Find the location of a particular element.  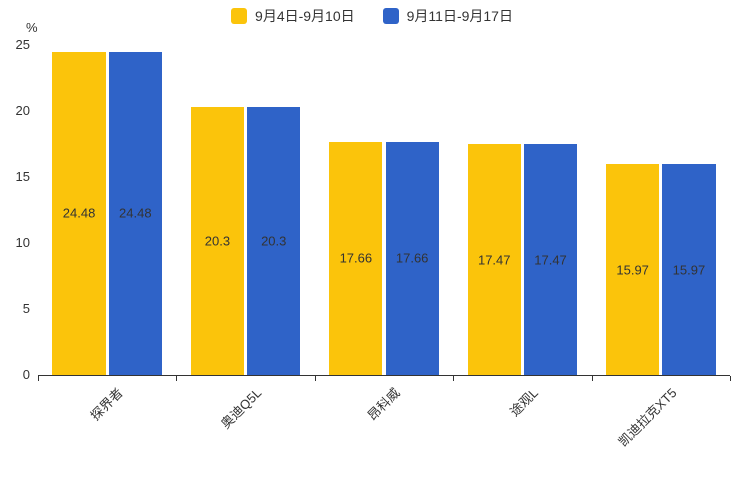

legend: 9月4日-9月10日 9月11日-9月17日 is located at coordinates (372, 16).